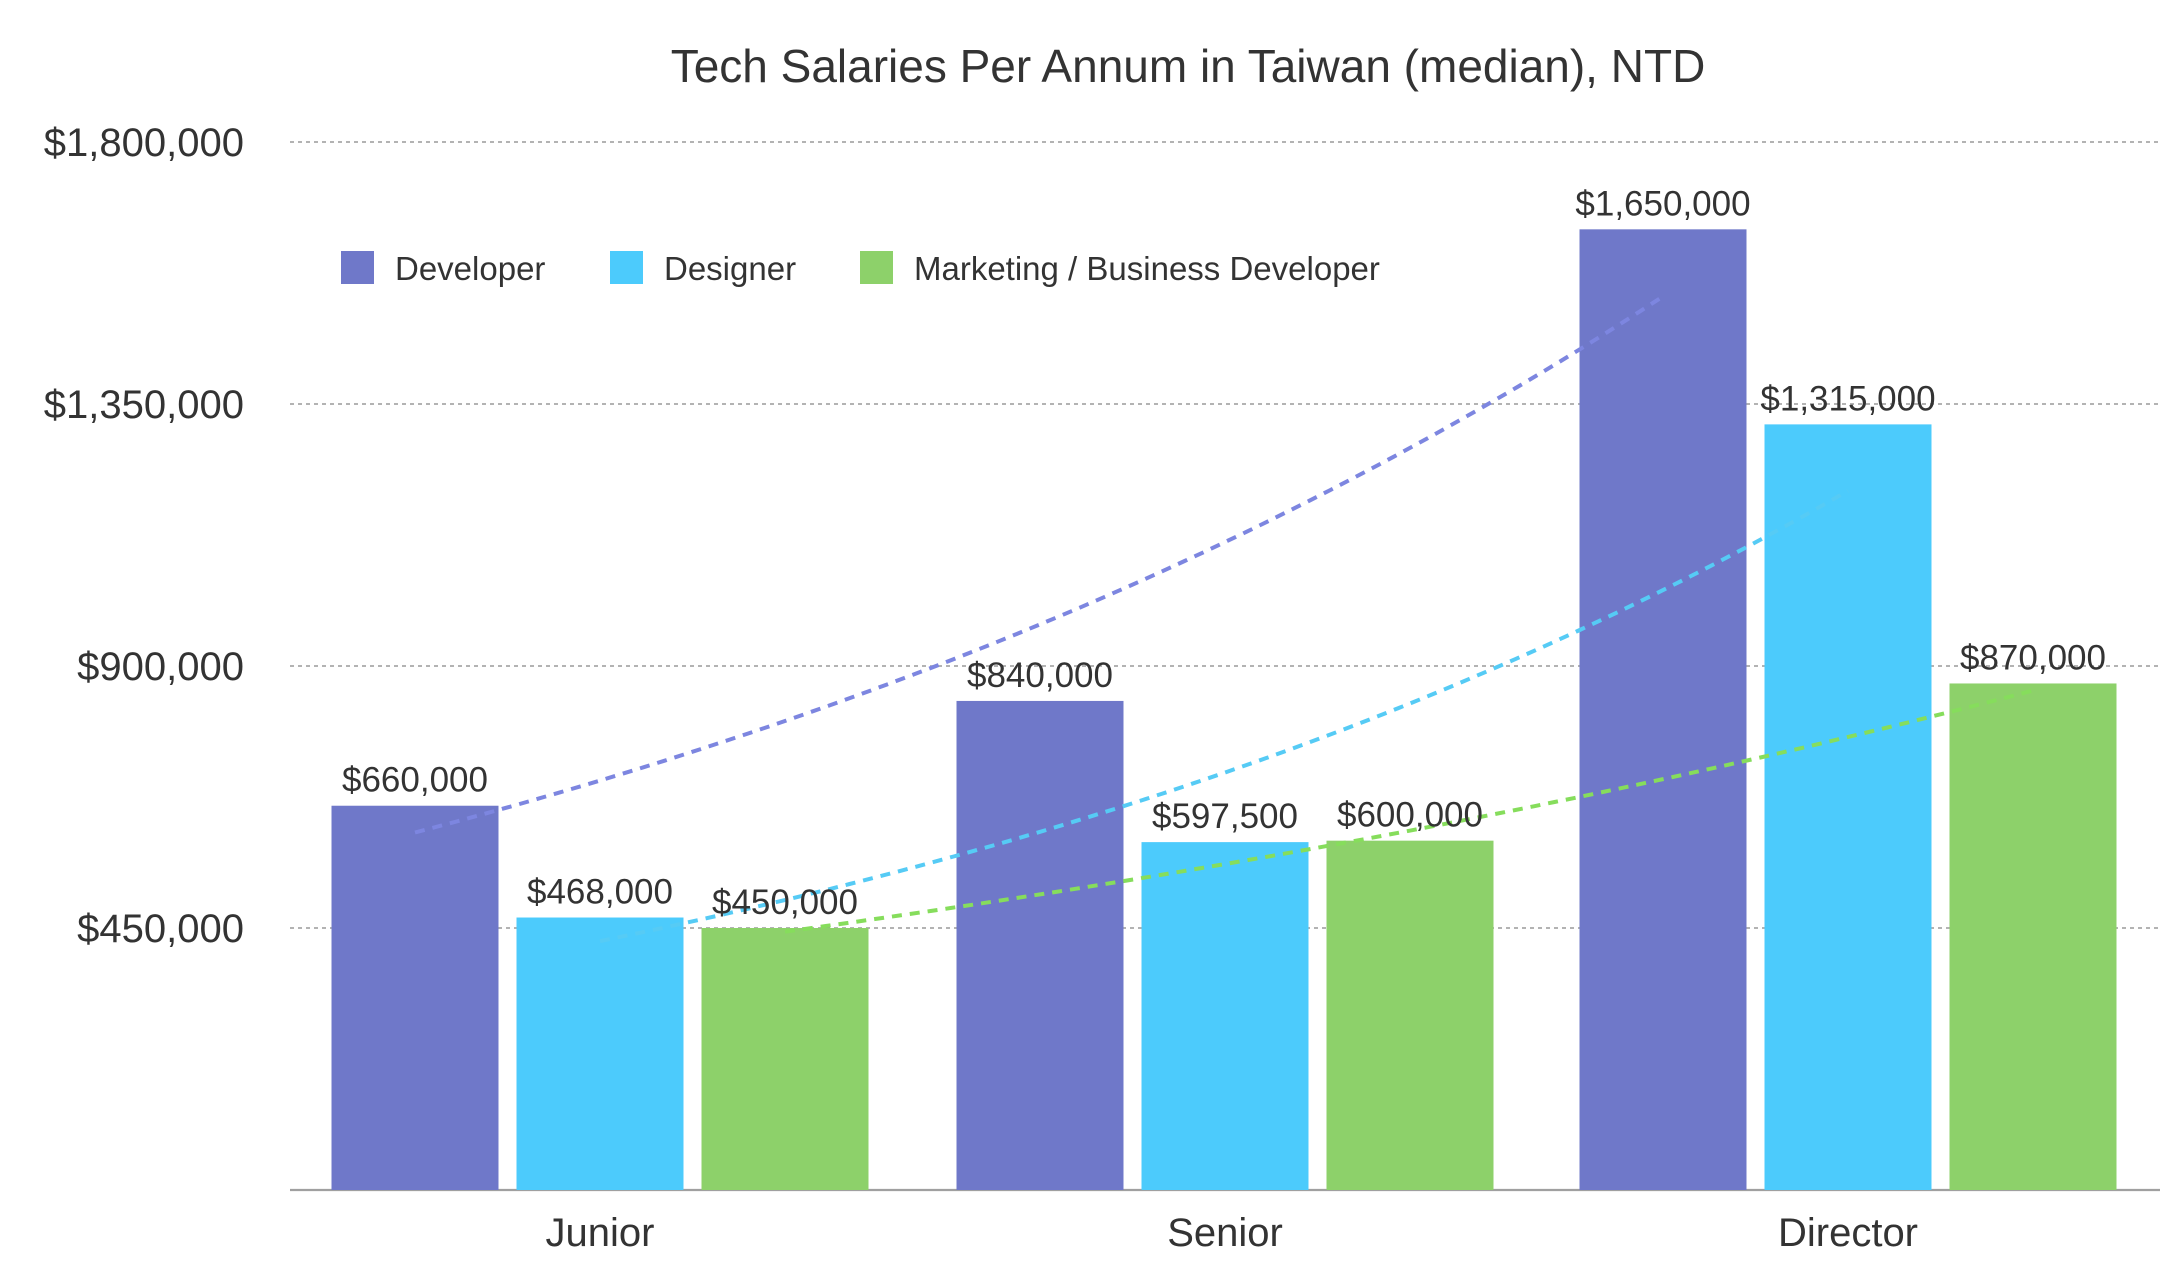 The image size is (2160, 1280). Describe the element at coordinates (1410, 815) in the screenshot. I see `data-label: $600,000` at that location.